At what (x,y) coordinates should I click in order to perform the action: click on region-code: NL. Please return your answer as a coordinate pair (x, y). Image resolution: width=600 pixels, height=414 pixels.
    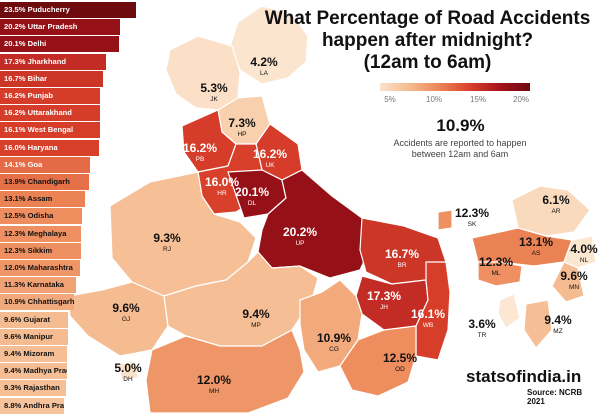
    Looking at the image, I should click on (584, 260).